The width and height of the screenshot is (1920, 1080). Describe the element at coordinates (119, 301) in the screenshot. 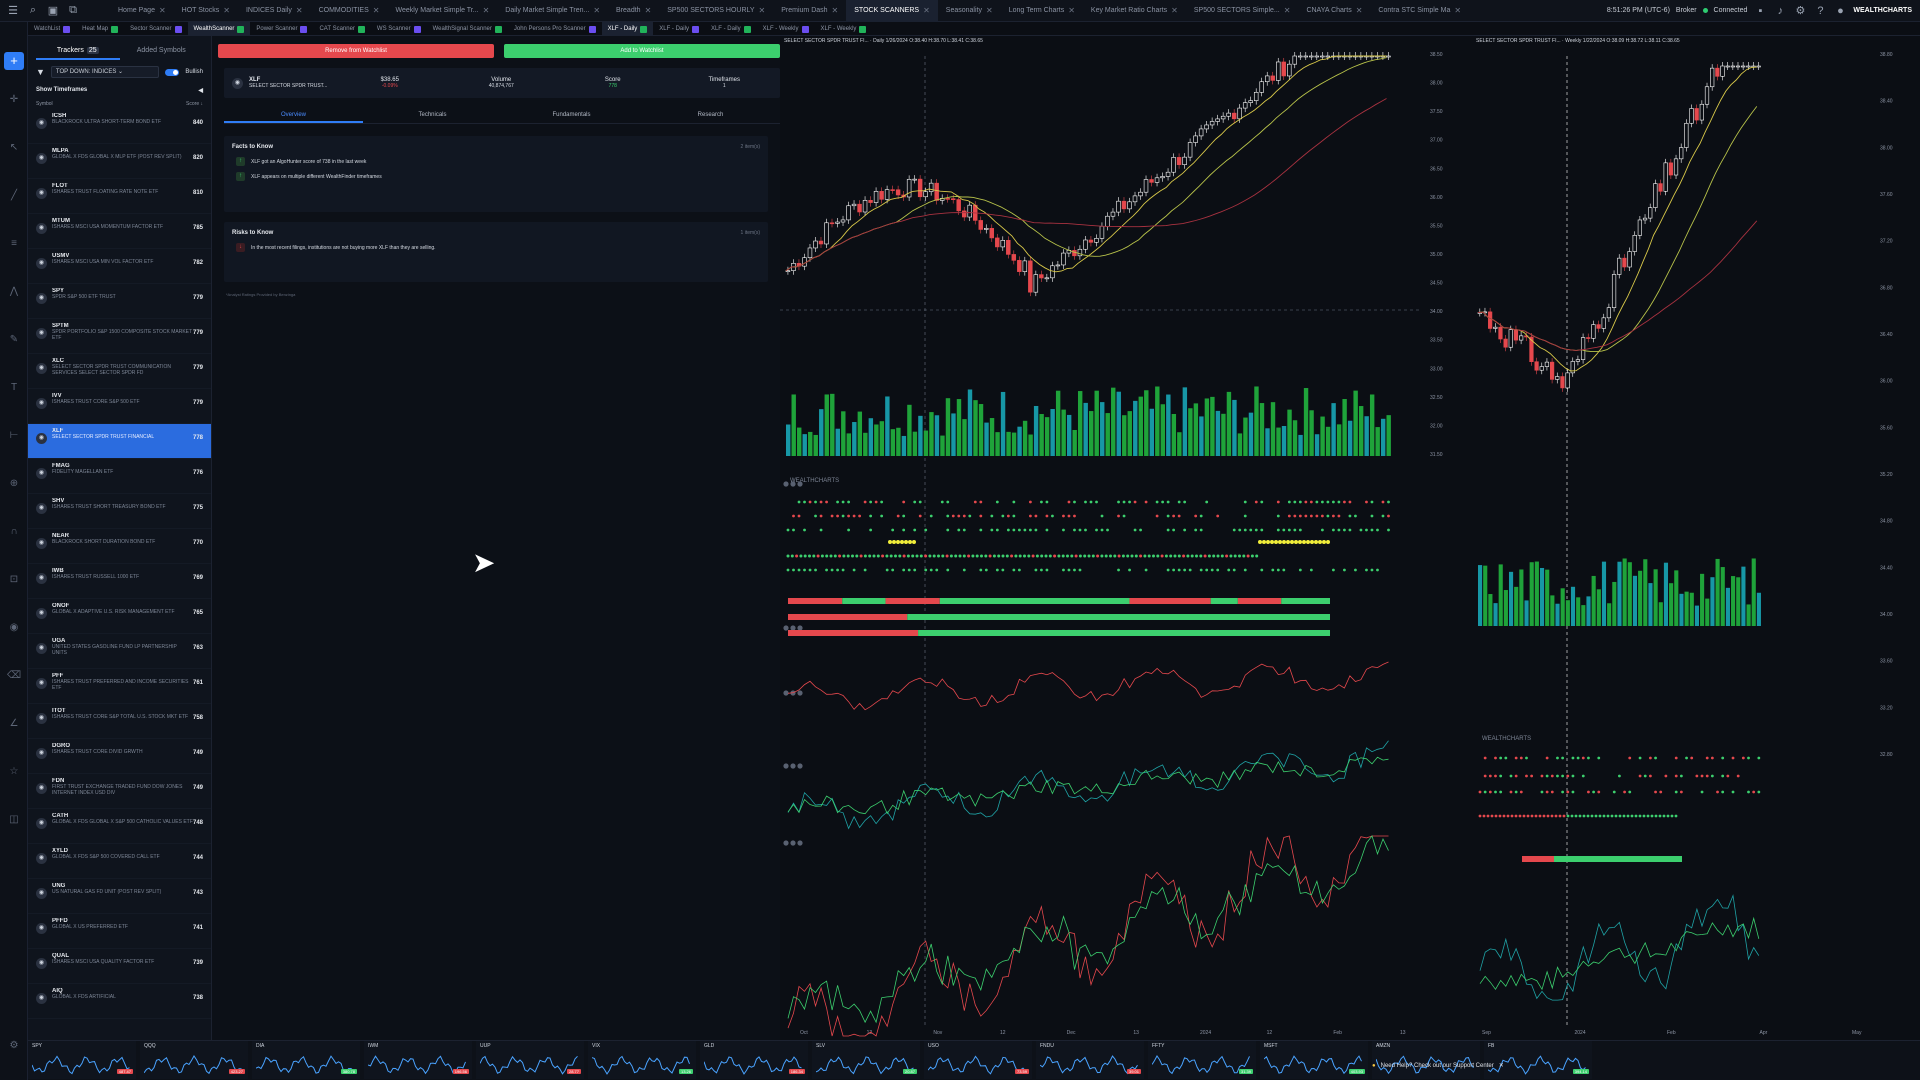

I see `list-item: ◉ SPY SPDR S&P 500 ETF TRUST 779` at that location.